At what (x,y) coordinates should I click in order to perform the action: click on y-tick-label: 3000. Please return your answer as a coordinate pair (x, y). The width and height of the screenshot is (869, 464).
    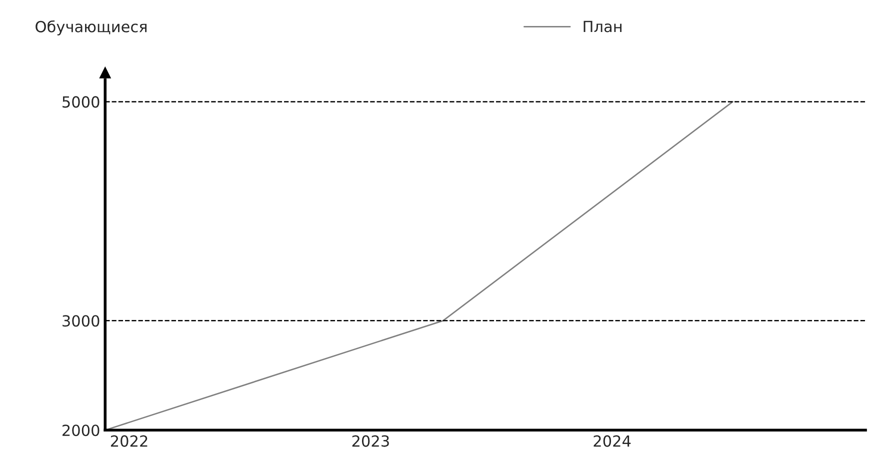
    Looking at the image, I should click on (81, 321).